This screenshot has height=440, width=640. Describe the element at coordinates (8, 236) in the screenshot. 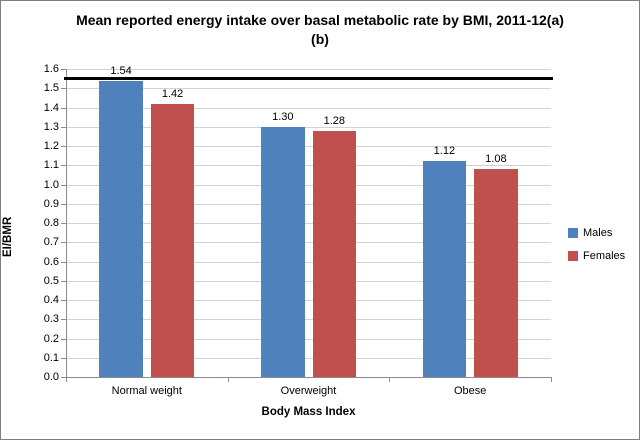

I see `y-axis-title: EI/BMR` at that location.